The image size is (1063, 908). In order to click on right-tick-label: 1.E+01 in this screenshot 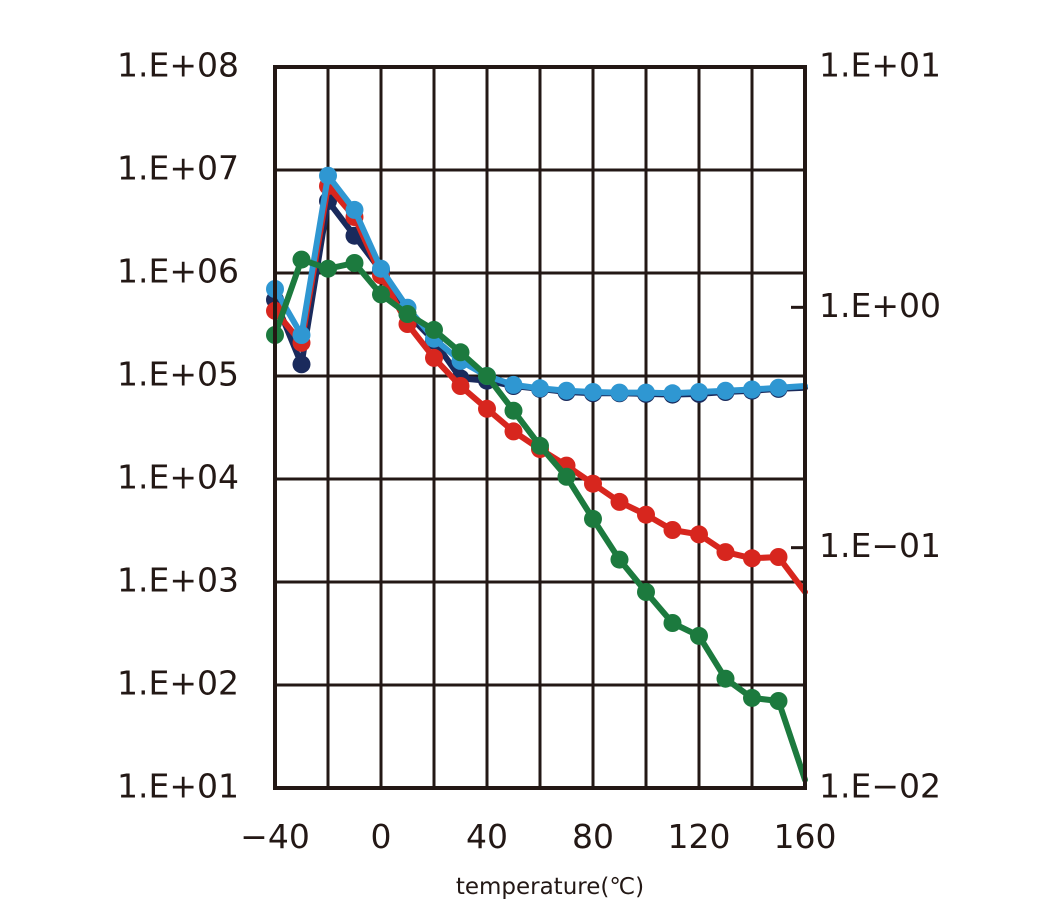, I will do `click(880, 65)`.